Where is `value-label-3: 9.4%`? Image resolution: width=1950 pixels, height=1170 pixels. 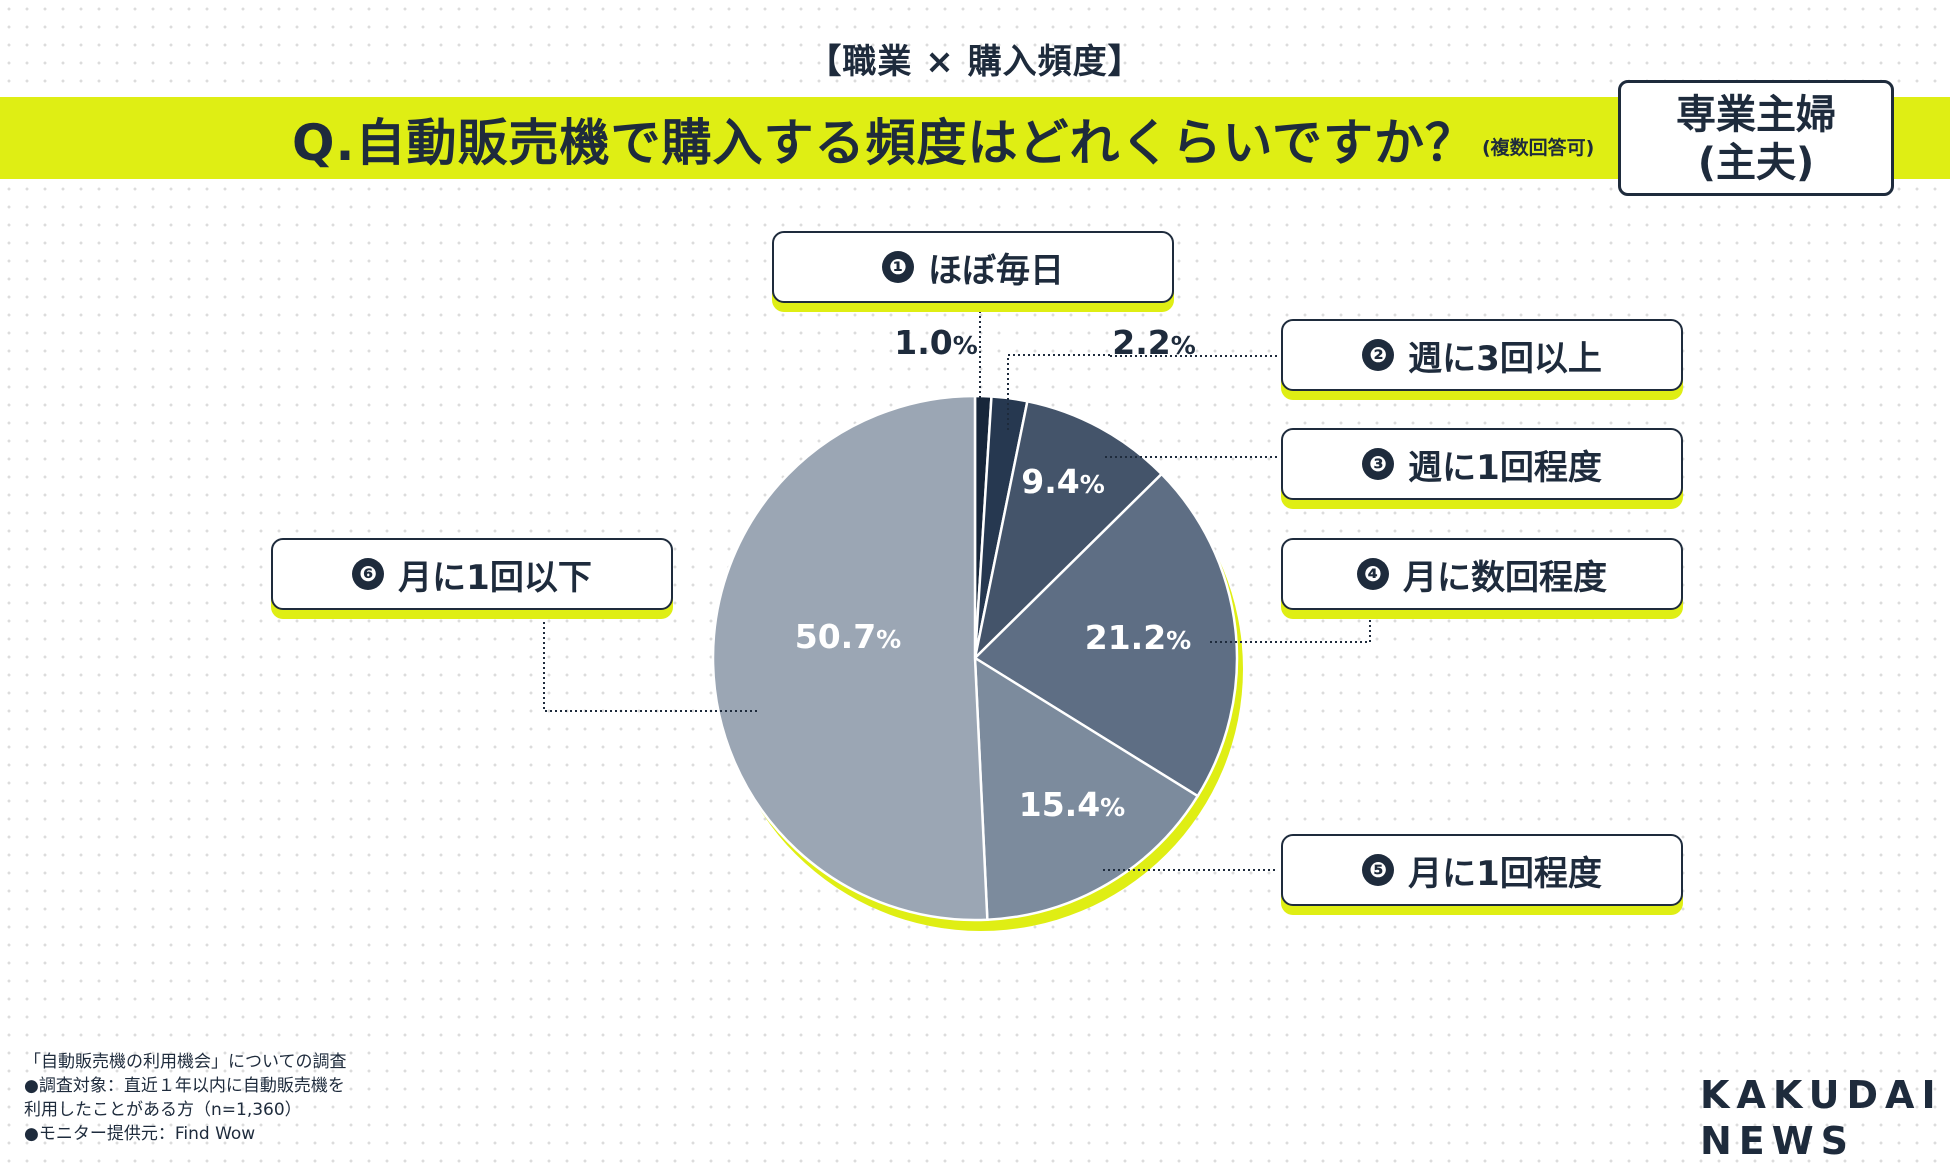 value-label-3: 9.4% is located at coordinates (1063, 481).